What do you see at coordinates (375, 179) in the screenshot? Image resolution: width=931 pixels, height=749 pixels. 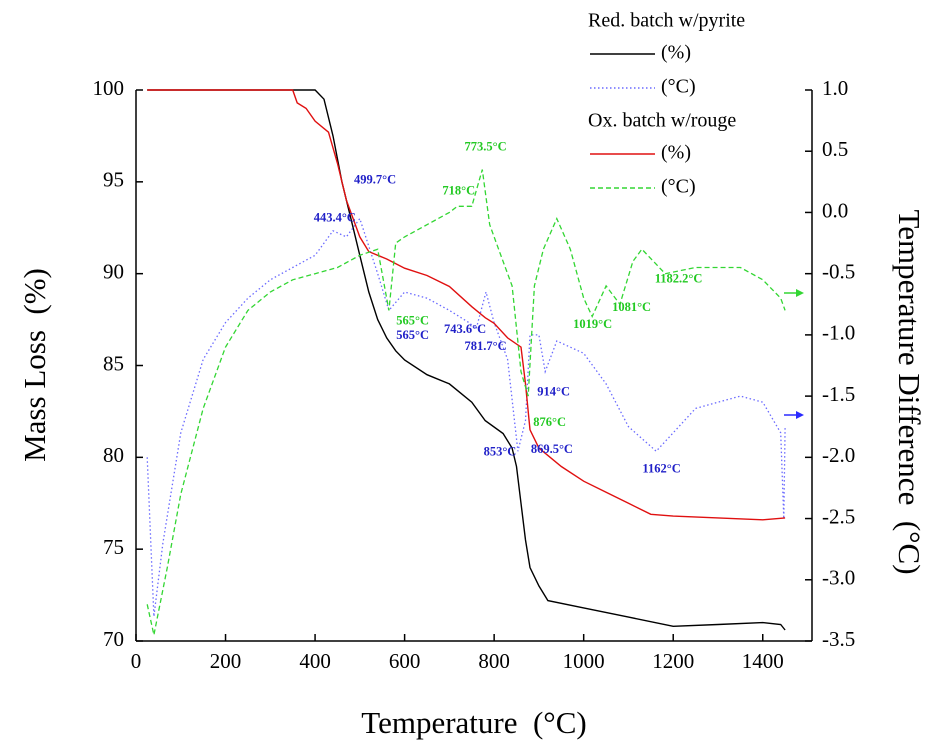 I see `annotation: 499.7°C` at bounding box center [375, 179].